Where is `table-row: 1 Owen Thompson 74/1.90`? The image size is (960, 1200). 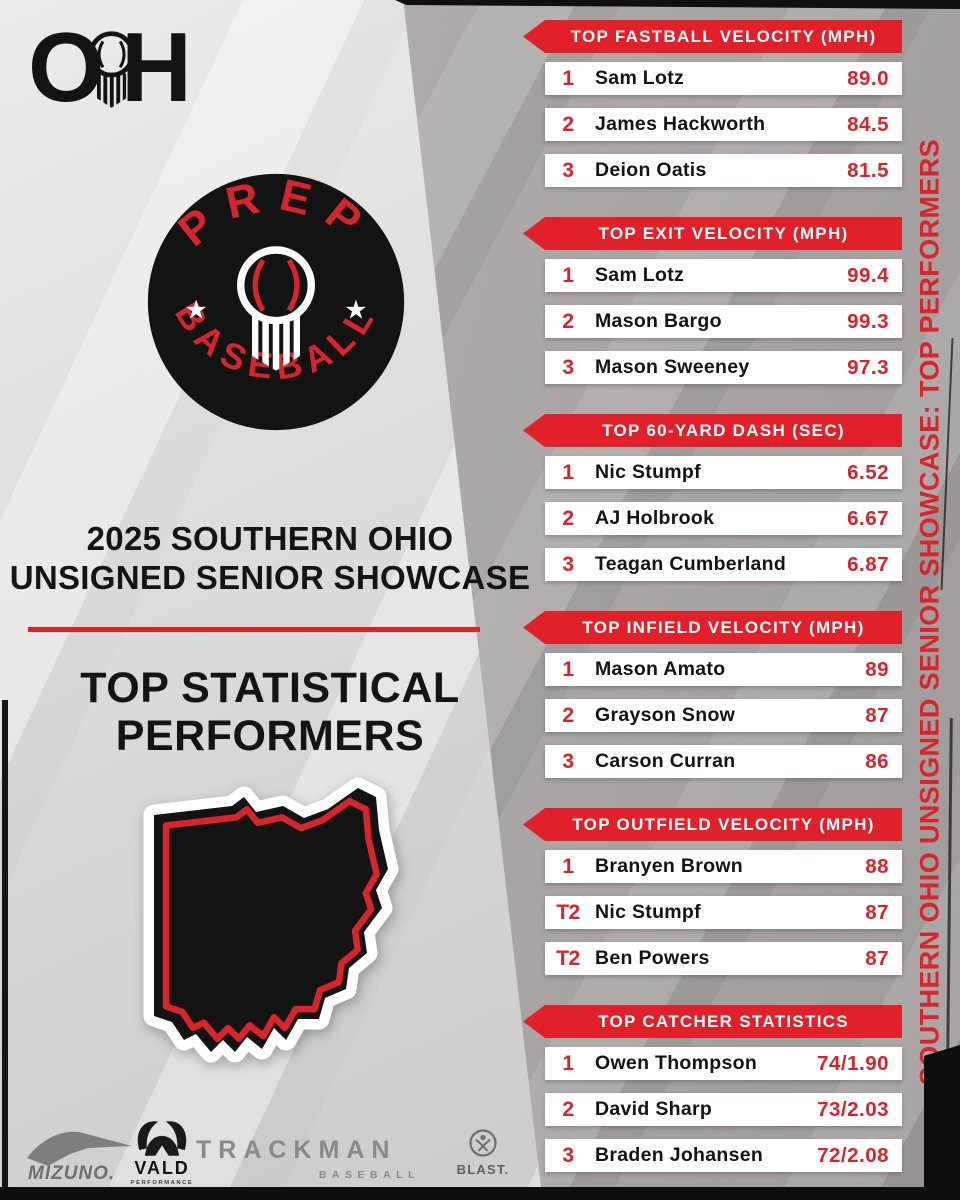 table-row: 1 Owen Thompson 74/1.90 is located at coordinates (723, 1063).